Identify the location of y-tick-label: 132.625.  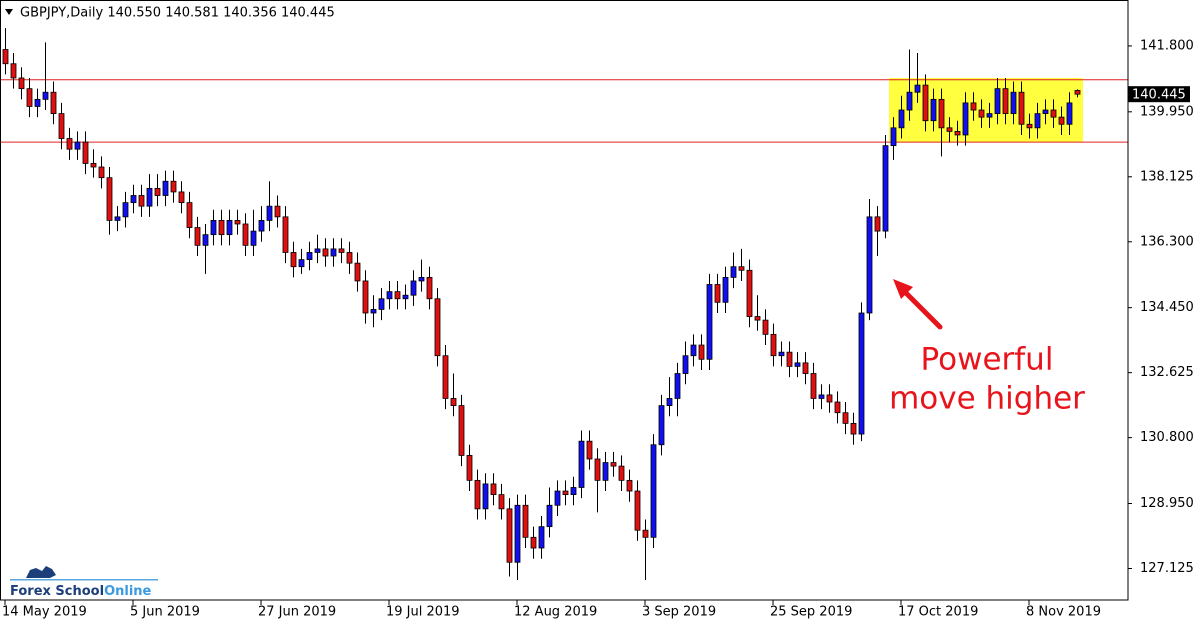
(1167, 372).